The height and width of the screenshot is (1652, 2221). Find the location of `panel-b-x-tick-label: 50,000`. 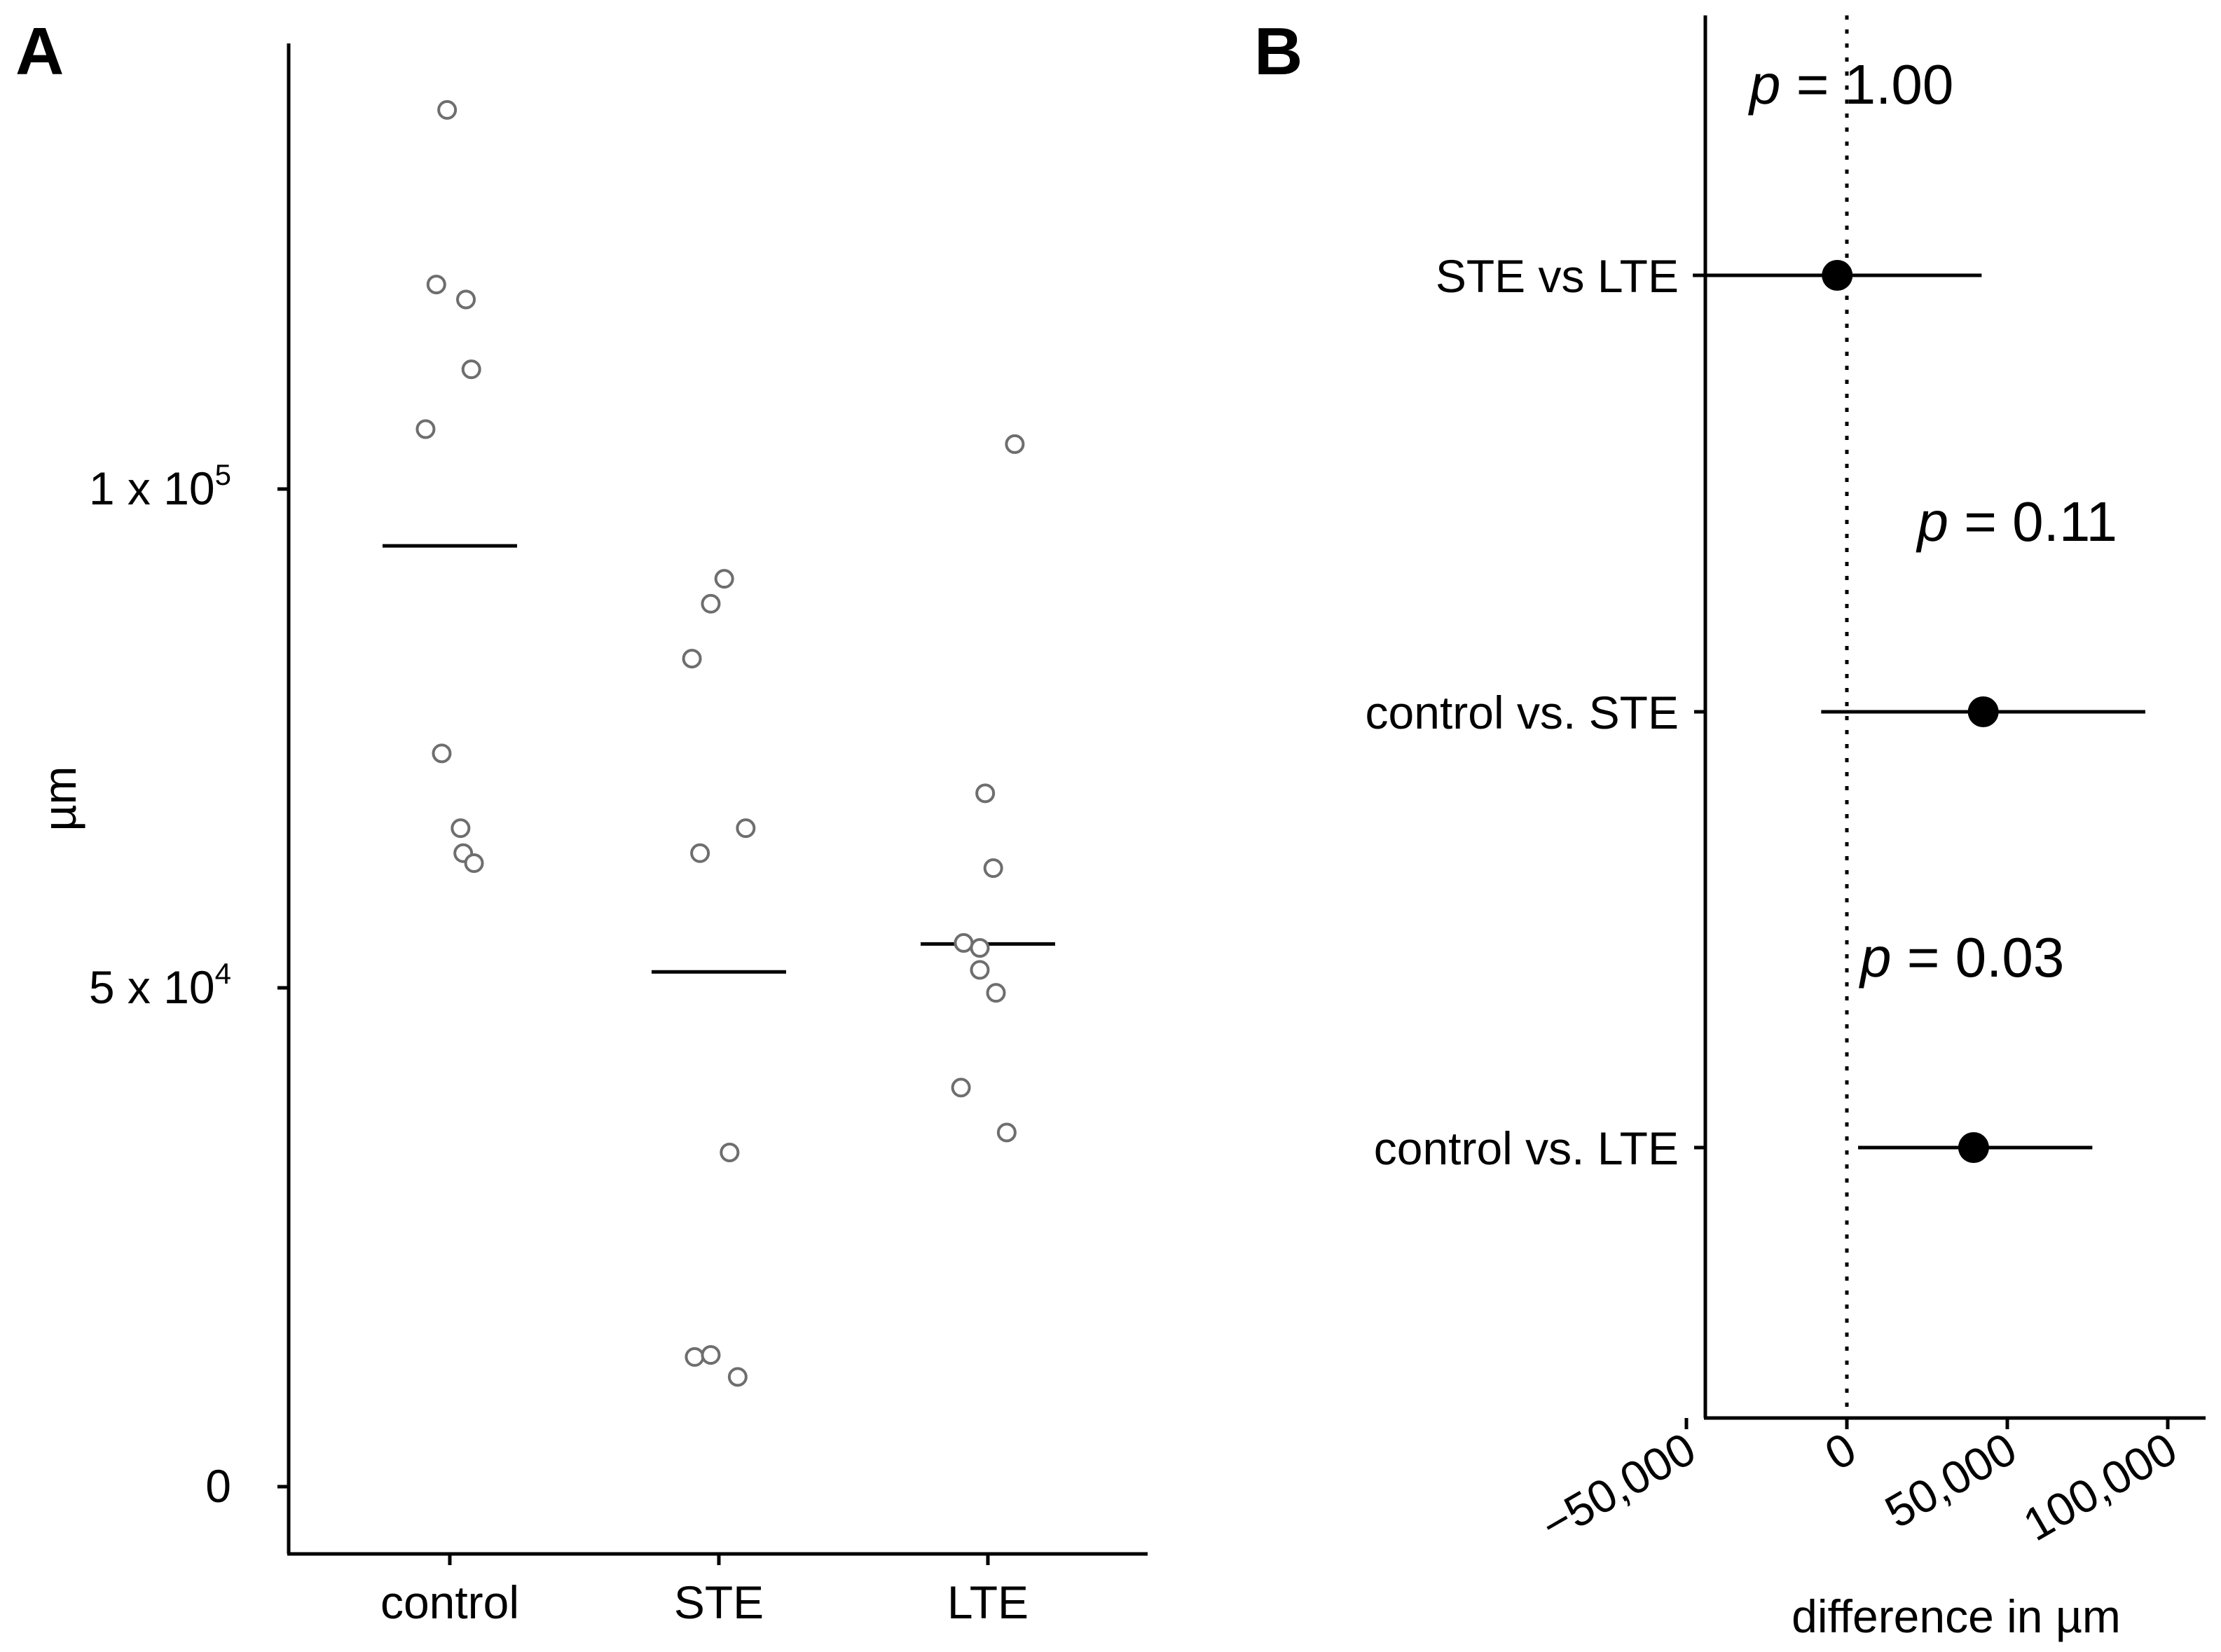

panel-b-x-tick-label: 50,000 is located at coordinates (1950, 1480).